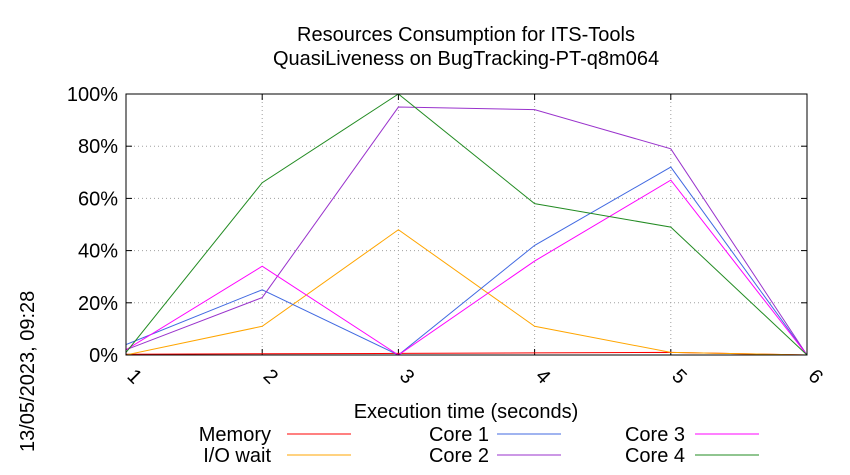  I want to click on y-tick-label: 80%, so click(98, 147).